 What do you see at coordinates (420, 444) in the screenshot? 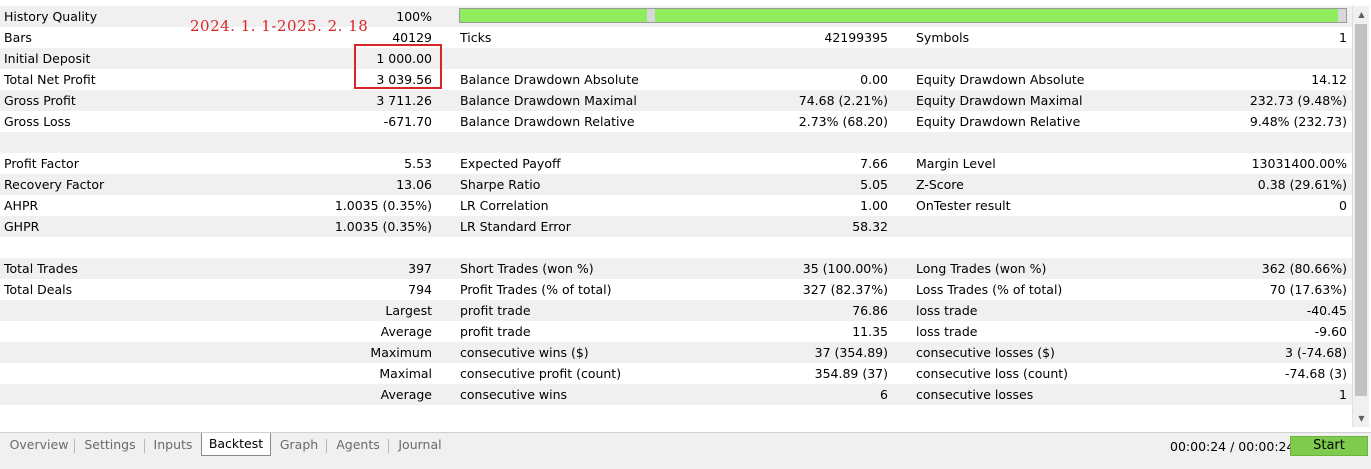
I see `tab-journal: Journal` at bounding box center [420, 444].